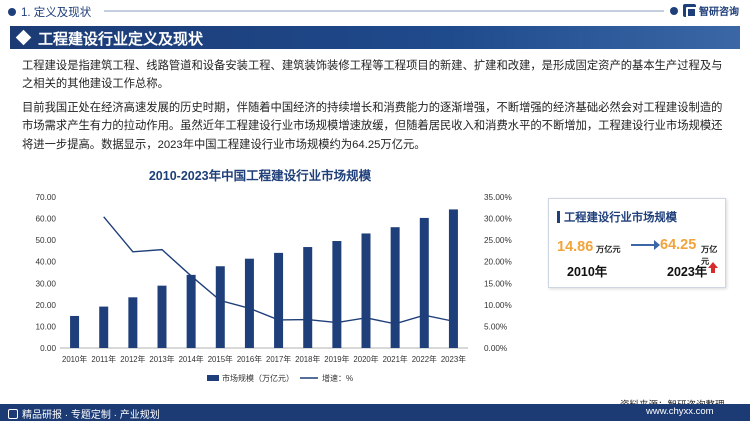 The image size is (750, 421). Describe the element at coordinates (191, 359) in the screenshot. I see `x-tick-label: 2014年` at that location.